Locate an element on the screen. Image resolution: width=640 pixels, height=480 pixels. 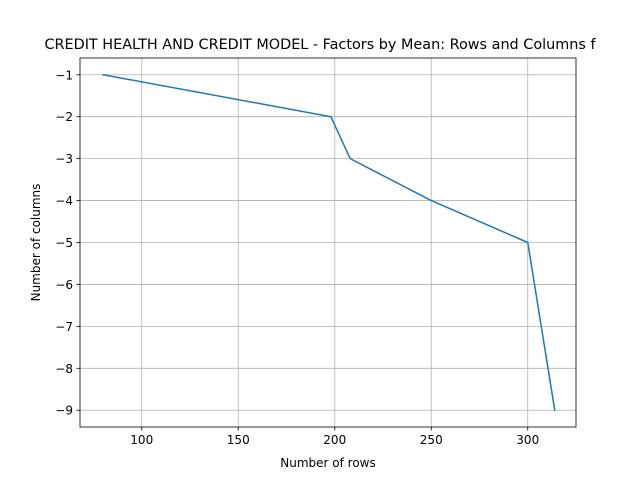
y-tick-label: −8 is located at coordinates (64, 369).